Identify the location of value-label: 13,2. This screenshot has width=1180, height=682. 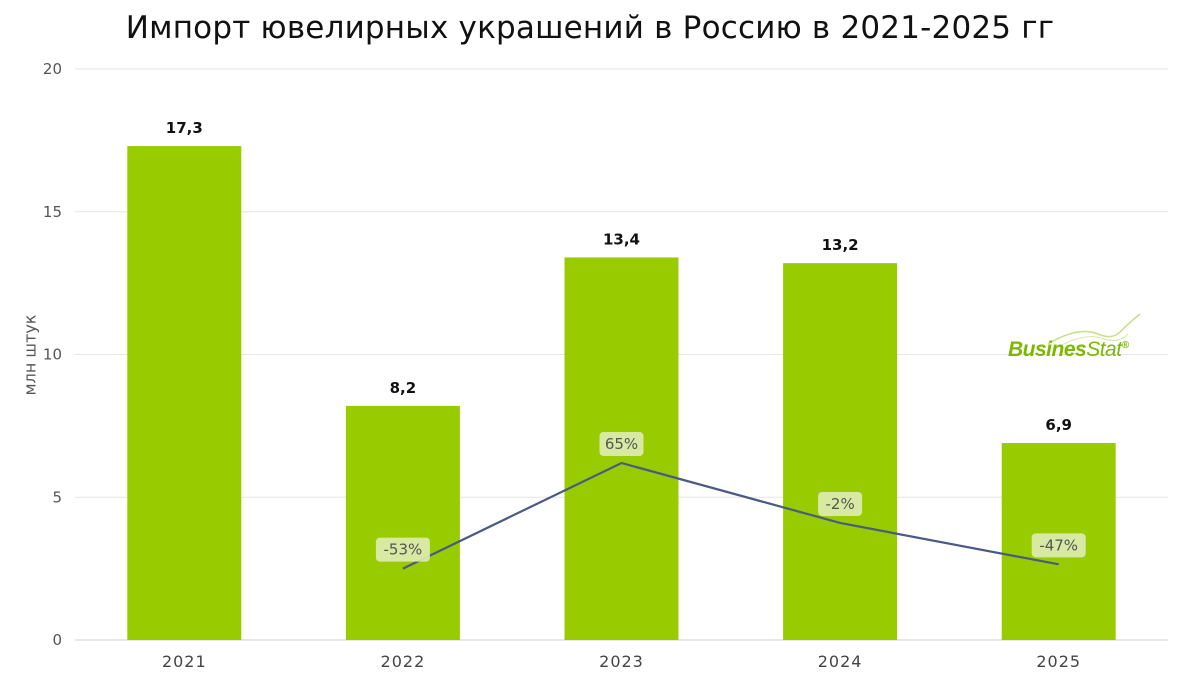
(840, 245).